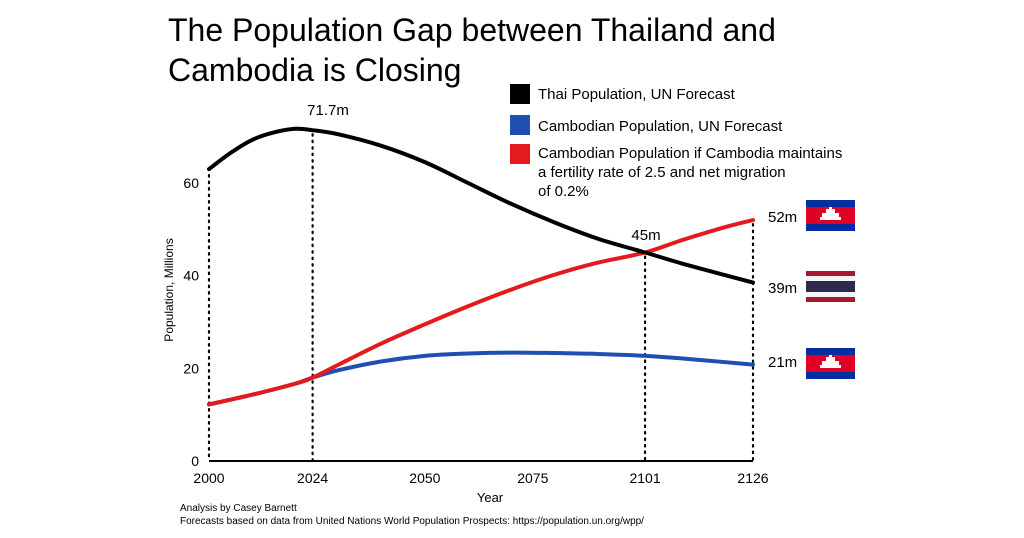 The height and width of the screenshot is (538, 1024). Describe the element at coordinates (645, 235) in the screenshot. I see `crossing-label: 45m` at that location.